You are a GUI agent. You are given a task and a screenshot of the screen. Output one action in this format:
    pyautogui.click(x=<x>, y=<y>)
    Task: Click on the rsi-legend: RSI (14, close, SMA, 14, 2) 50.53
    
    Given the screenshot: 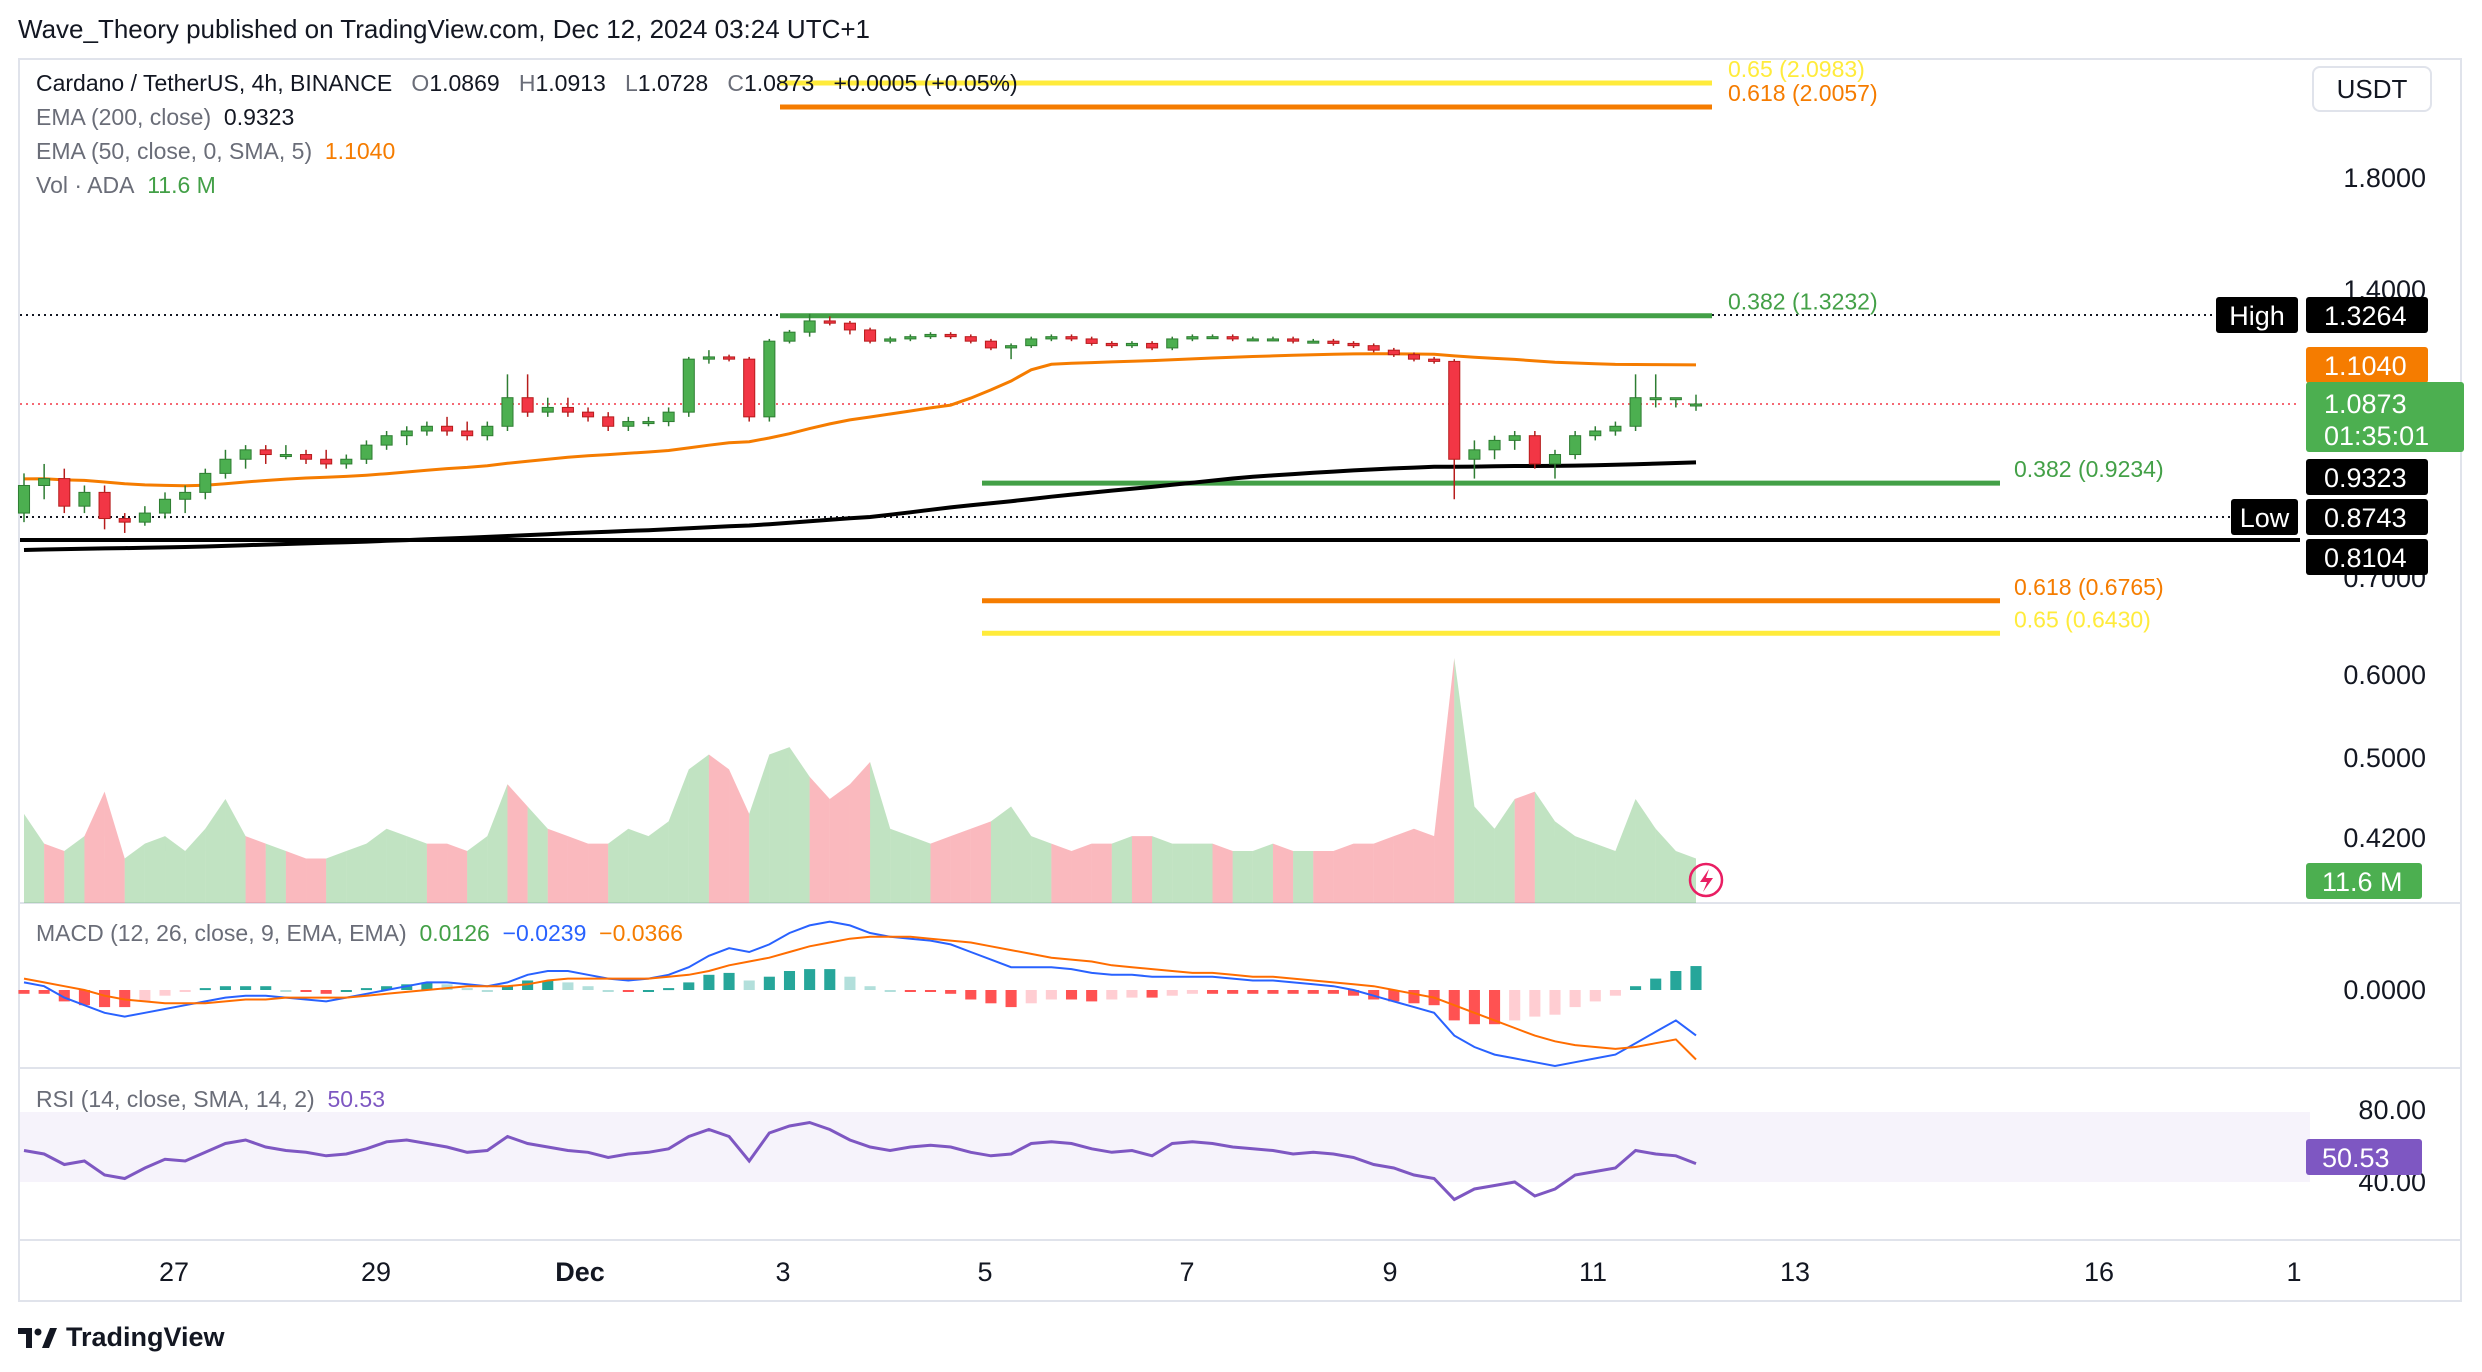 What is the action you would take?
    pyautogui.click(x=210, y=1099)
    